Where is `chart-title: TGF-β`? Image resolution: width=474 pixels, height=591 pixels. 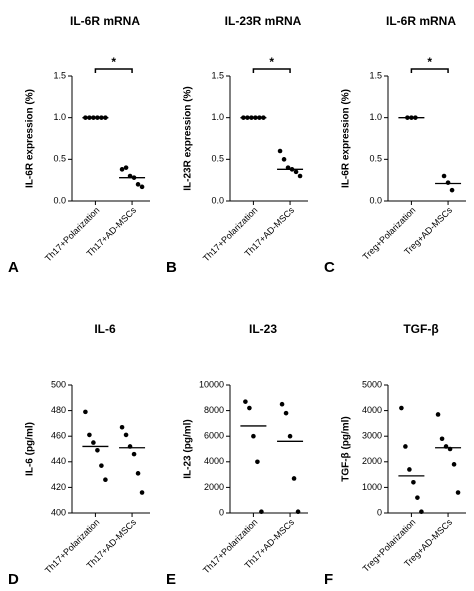 chart-title: TGF-β is located at coordinates (420, 329).